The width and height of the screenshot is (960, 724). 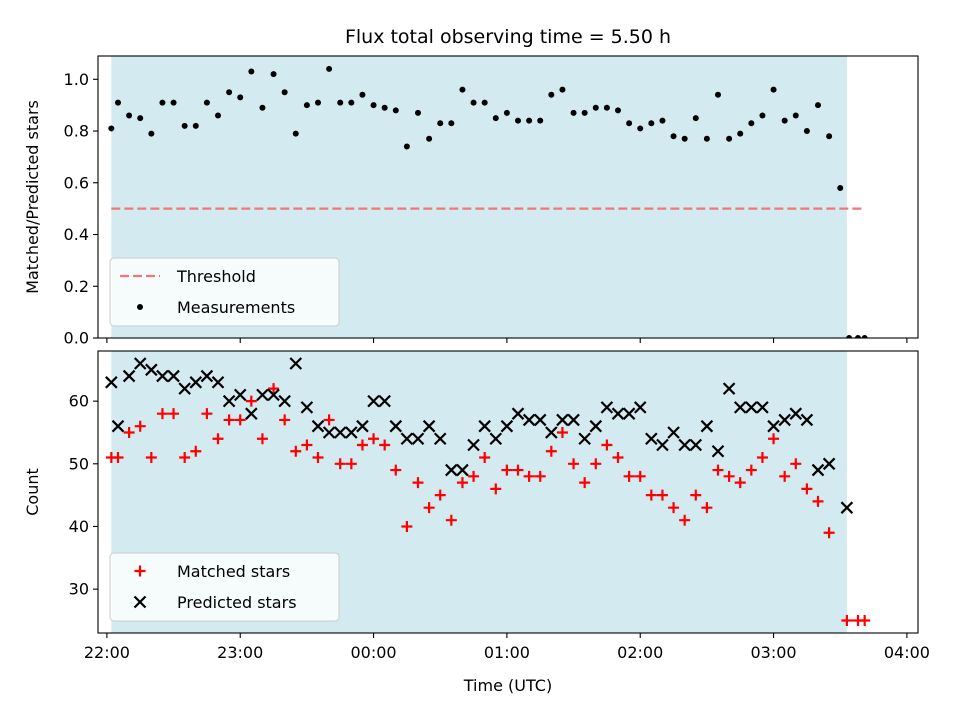 What do you see at coordinates (140, 602) in the screenshot?
I see `legend-predicted-swatch` at bounding box center [140, 602].